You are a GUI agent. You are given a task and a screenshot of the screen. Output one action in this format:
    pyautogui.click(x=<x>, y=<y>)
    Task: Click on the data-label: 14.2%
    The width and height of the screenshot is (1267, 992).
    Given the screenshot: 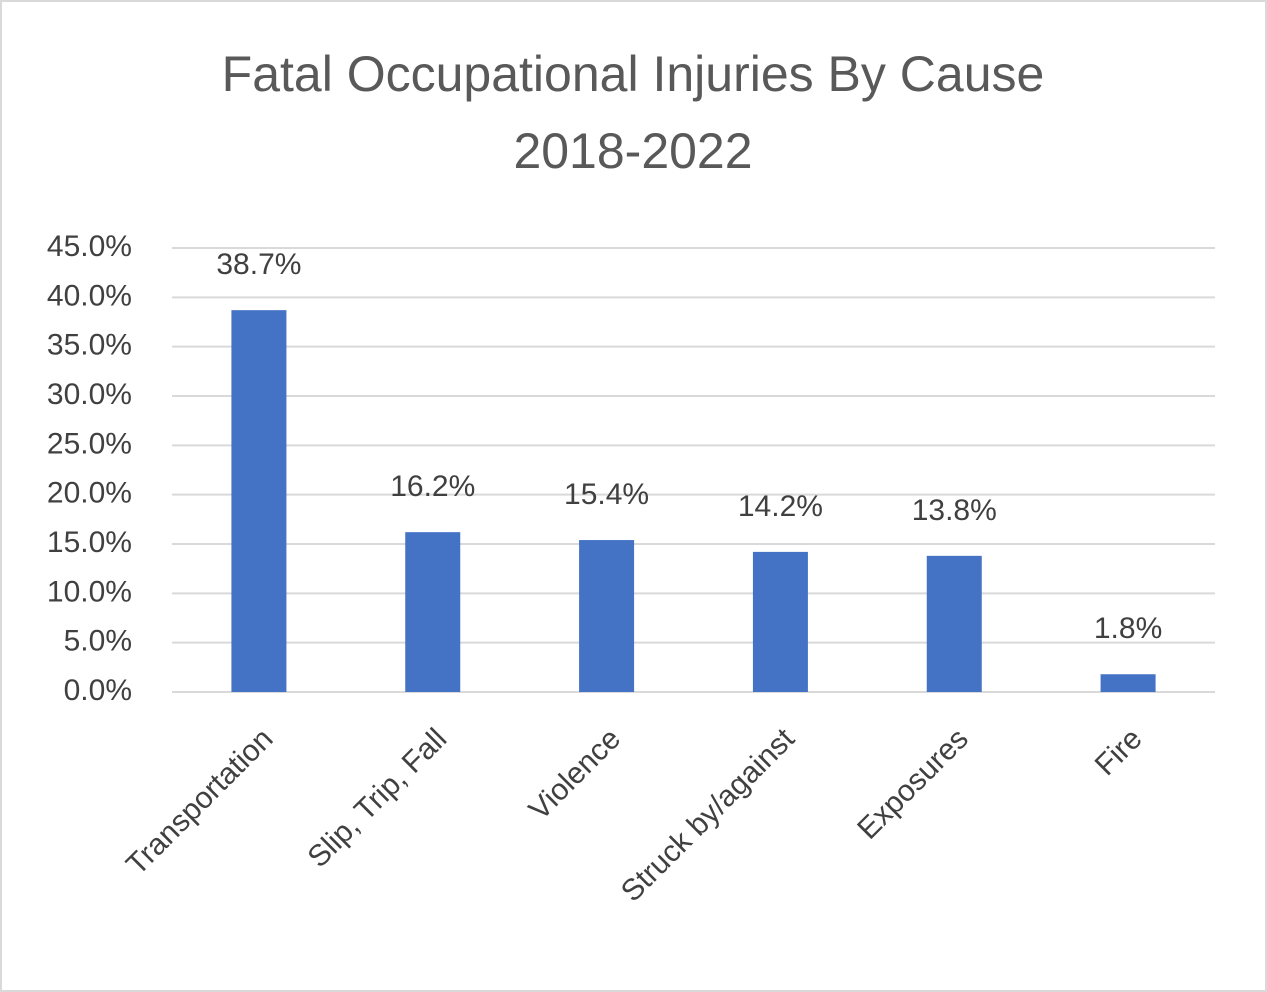 What is the action you would take?
    pyautogui.click(x=780, y=506)
    